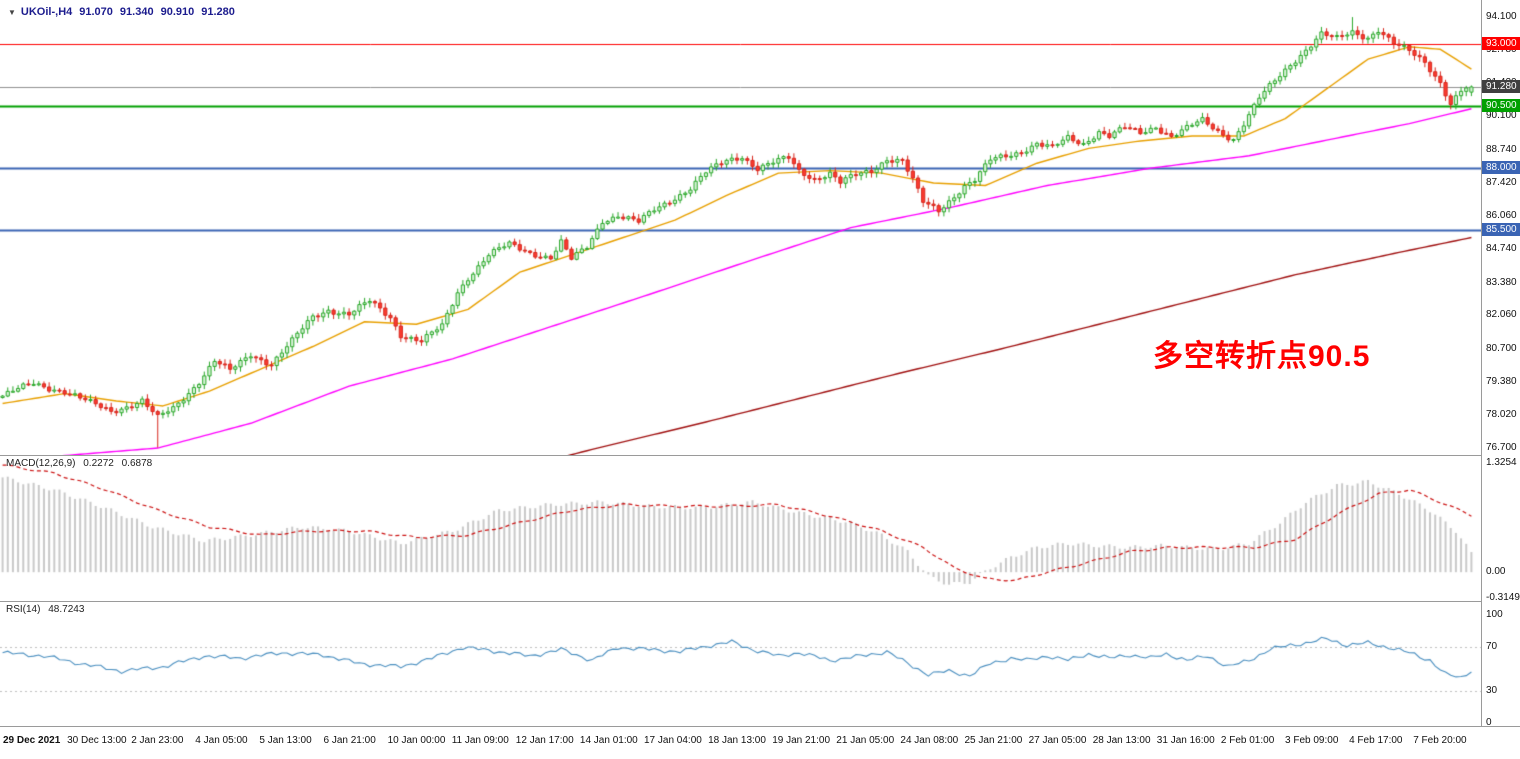 This screenshot has width=1520, height=759. I want to click on macd-axis-label: 1.3254, so click(1501, 462).